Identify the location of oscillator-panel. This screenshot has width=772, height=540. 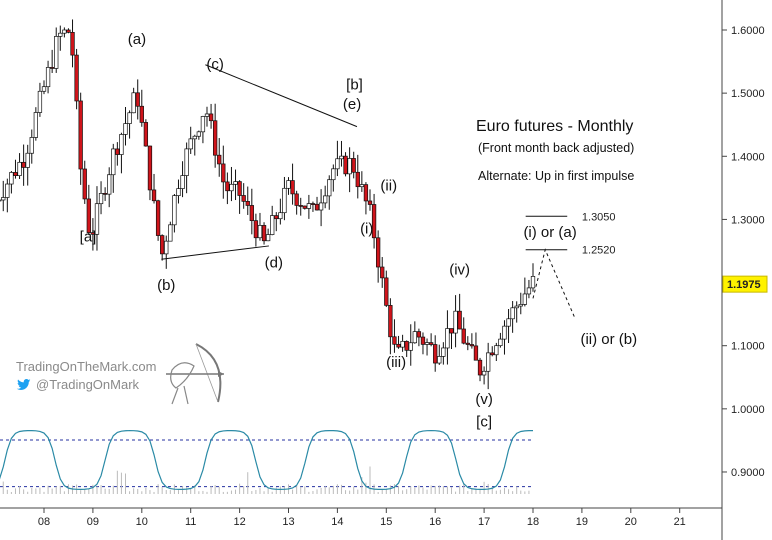
(267, 461).